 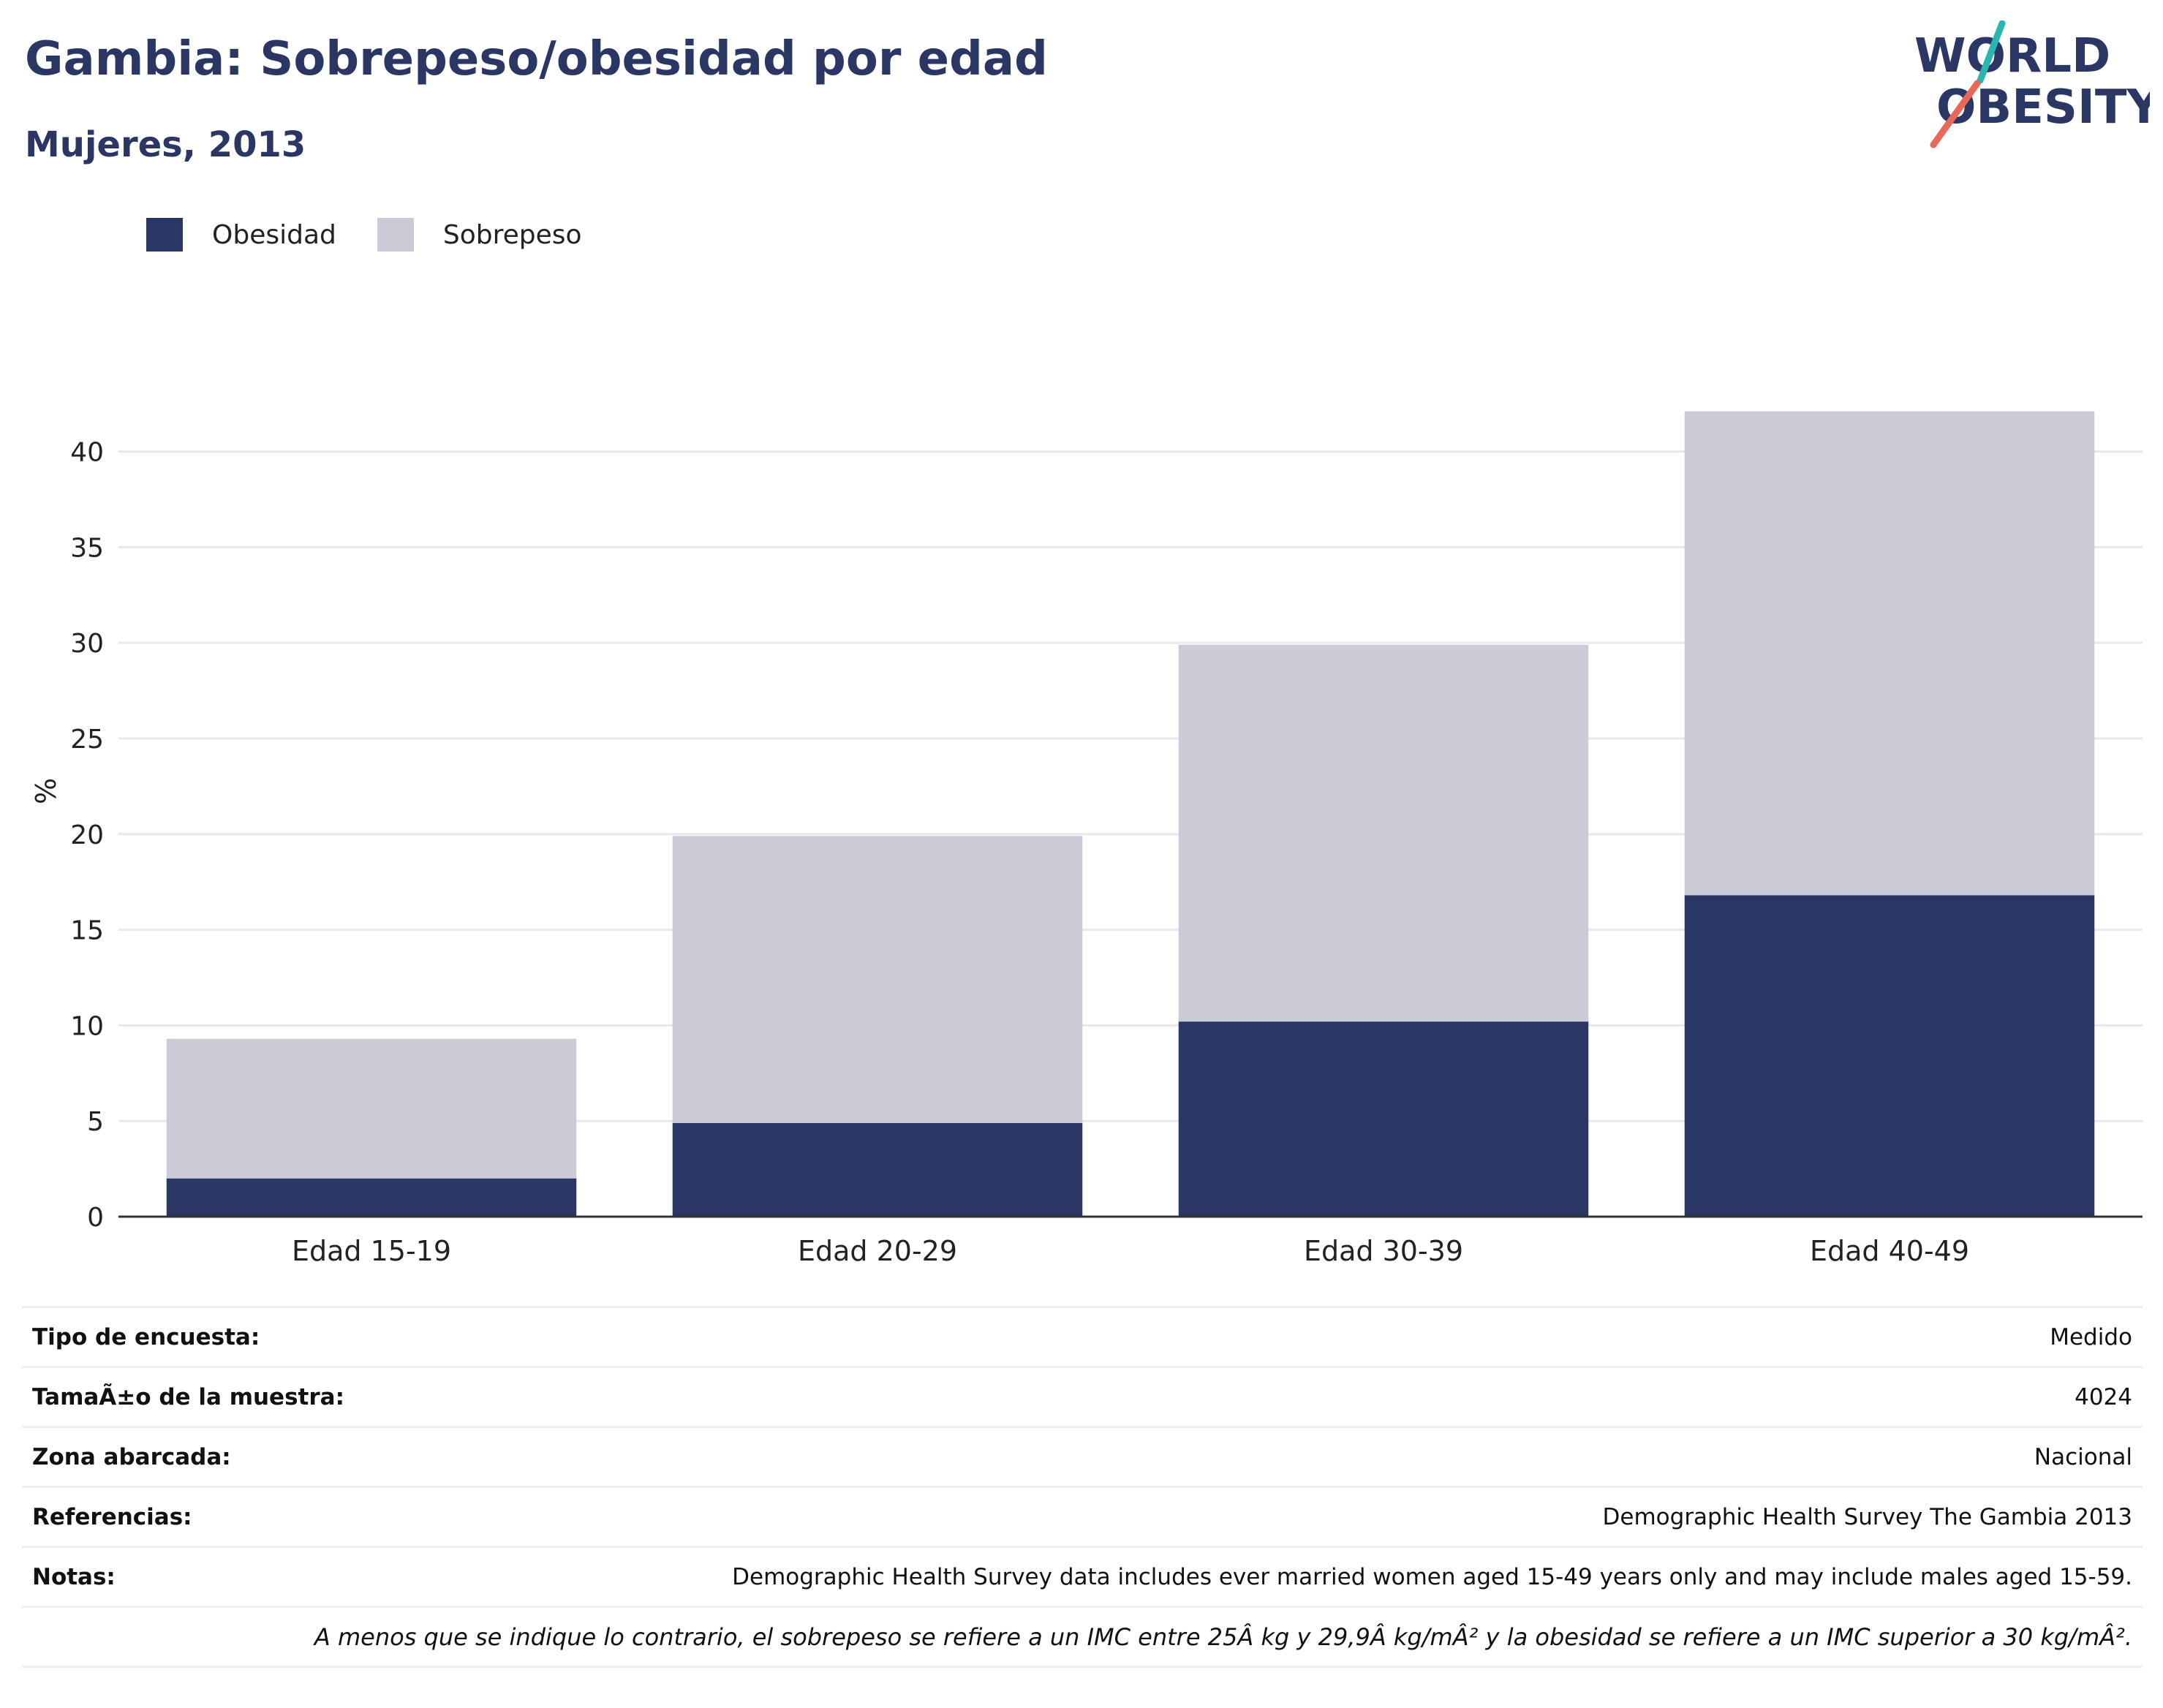 What do you see at coordinates (1082, 1397) in the screenshot?
I see `info-row-sample-size: TamaÃ±o de la muestra: 4024` at bounding box center [1082, 1397].